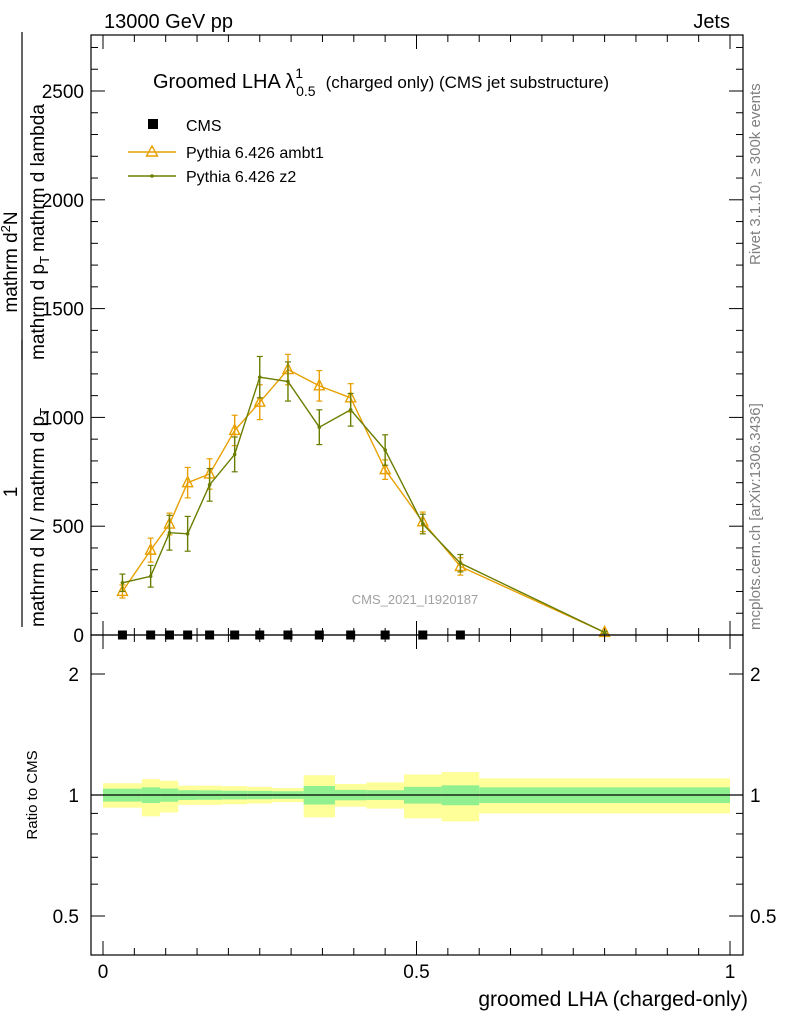 The image size is (786, 1024). What do you see at coordinates (63, 418) in the screenshot?
I see `main-y-tick-label: 1000` at bounding box center [63, 418].